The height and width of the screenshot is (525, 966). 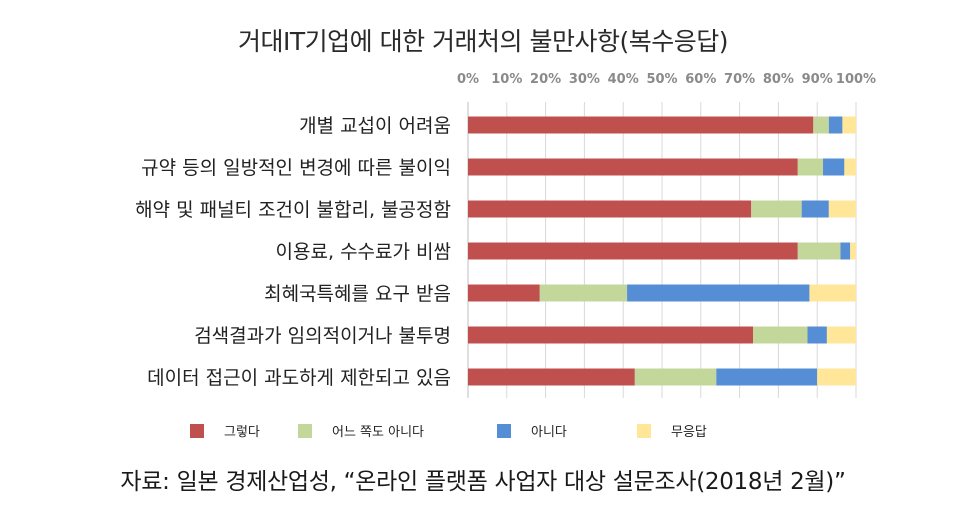 What do you see at coordinates (623, 79) in the screenshot?
I see `x-tick-label: 40%` at bounding box center [623, 79].